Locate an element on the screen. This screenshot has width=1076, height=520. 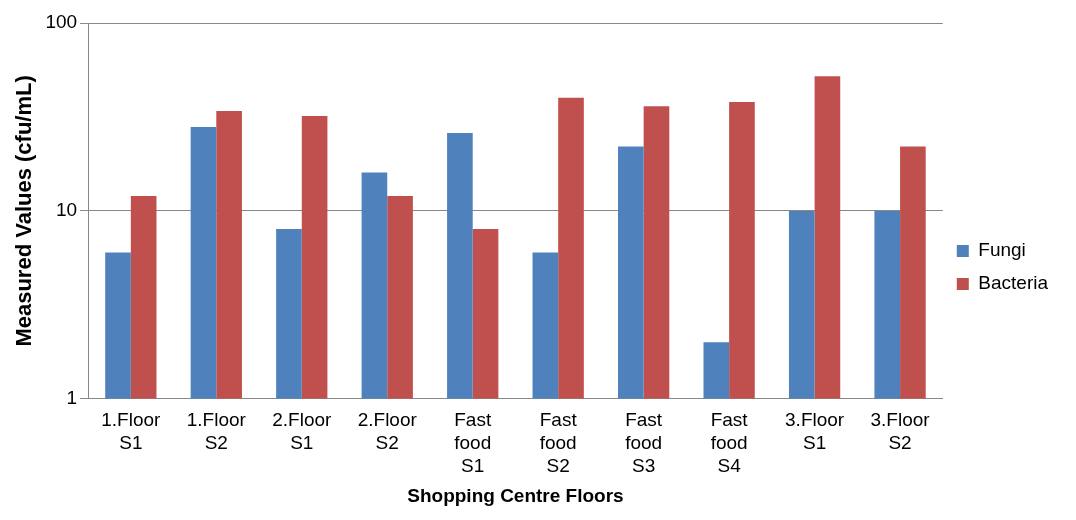
x-tick-label: 1.Floor S1 is located at coordinates (131, 431).